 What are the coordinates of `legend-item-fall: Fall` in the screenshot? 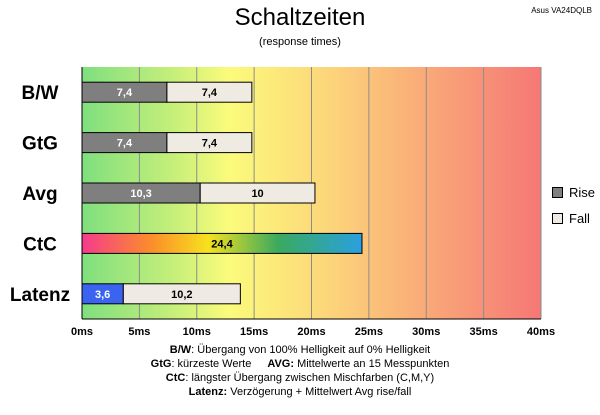 It's located at (573, 218).